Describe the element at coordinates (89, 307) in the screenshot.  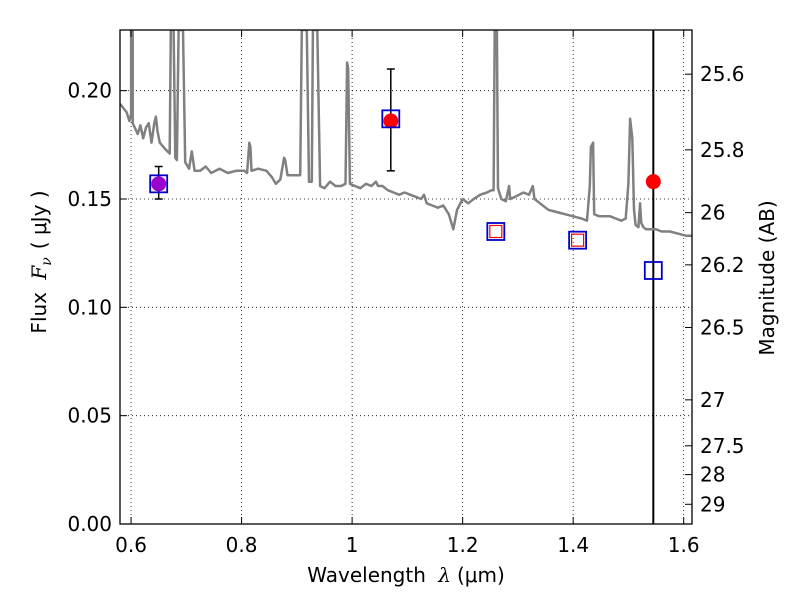
I see `y-tick-label: 0.10` at that location.